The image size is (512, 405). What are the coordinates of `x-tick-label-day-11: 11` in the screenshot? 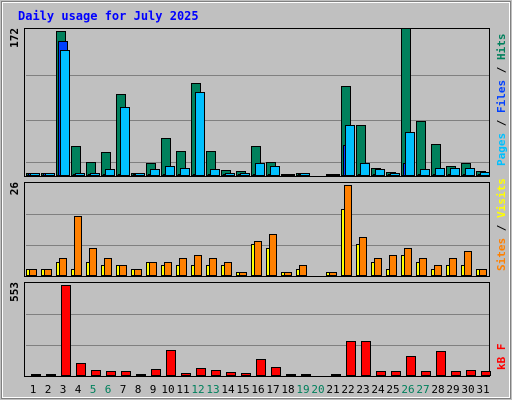 It's located at (182, 389).